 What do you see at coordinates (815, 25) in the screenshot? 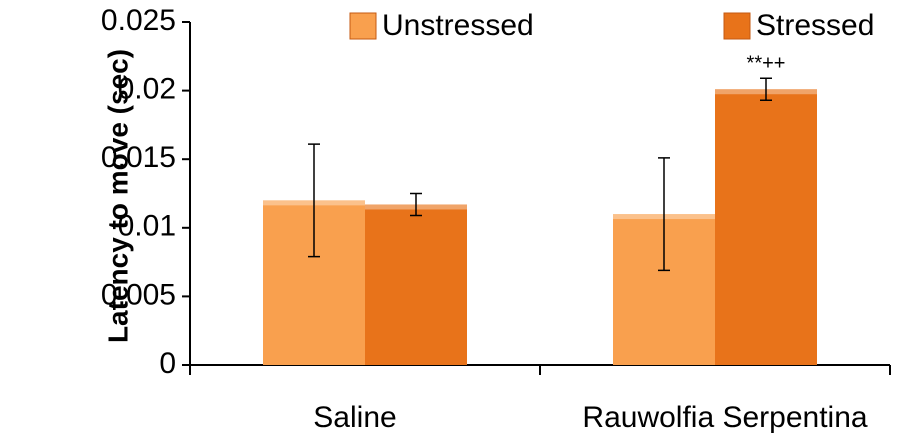
I see `legend-label: Stressed` at bounding box center [815, 25].